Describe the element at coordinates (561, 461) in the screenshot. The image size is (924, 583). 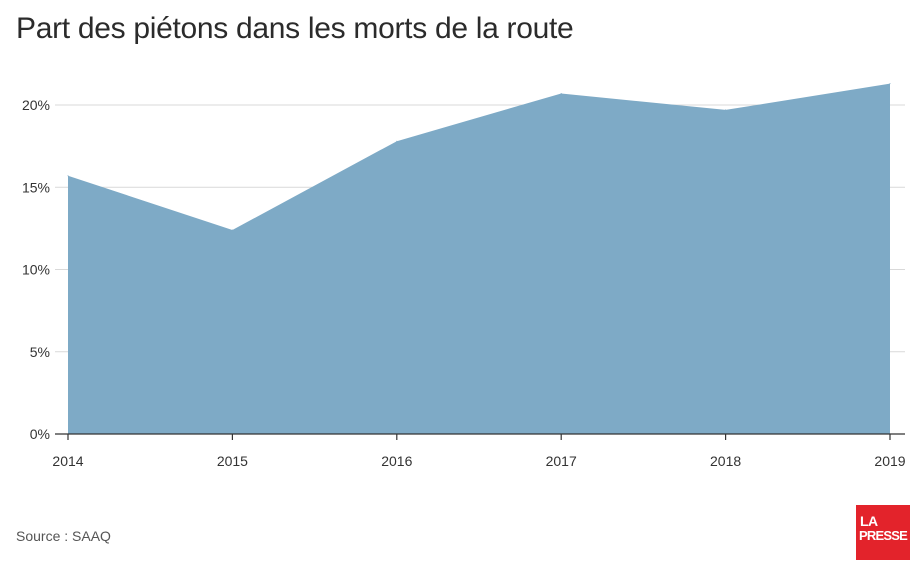
I see `x-tick-label: 2017` at that location.